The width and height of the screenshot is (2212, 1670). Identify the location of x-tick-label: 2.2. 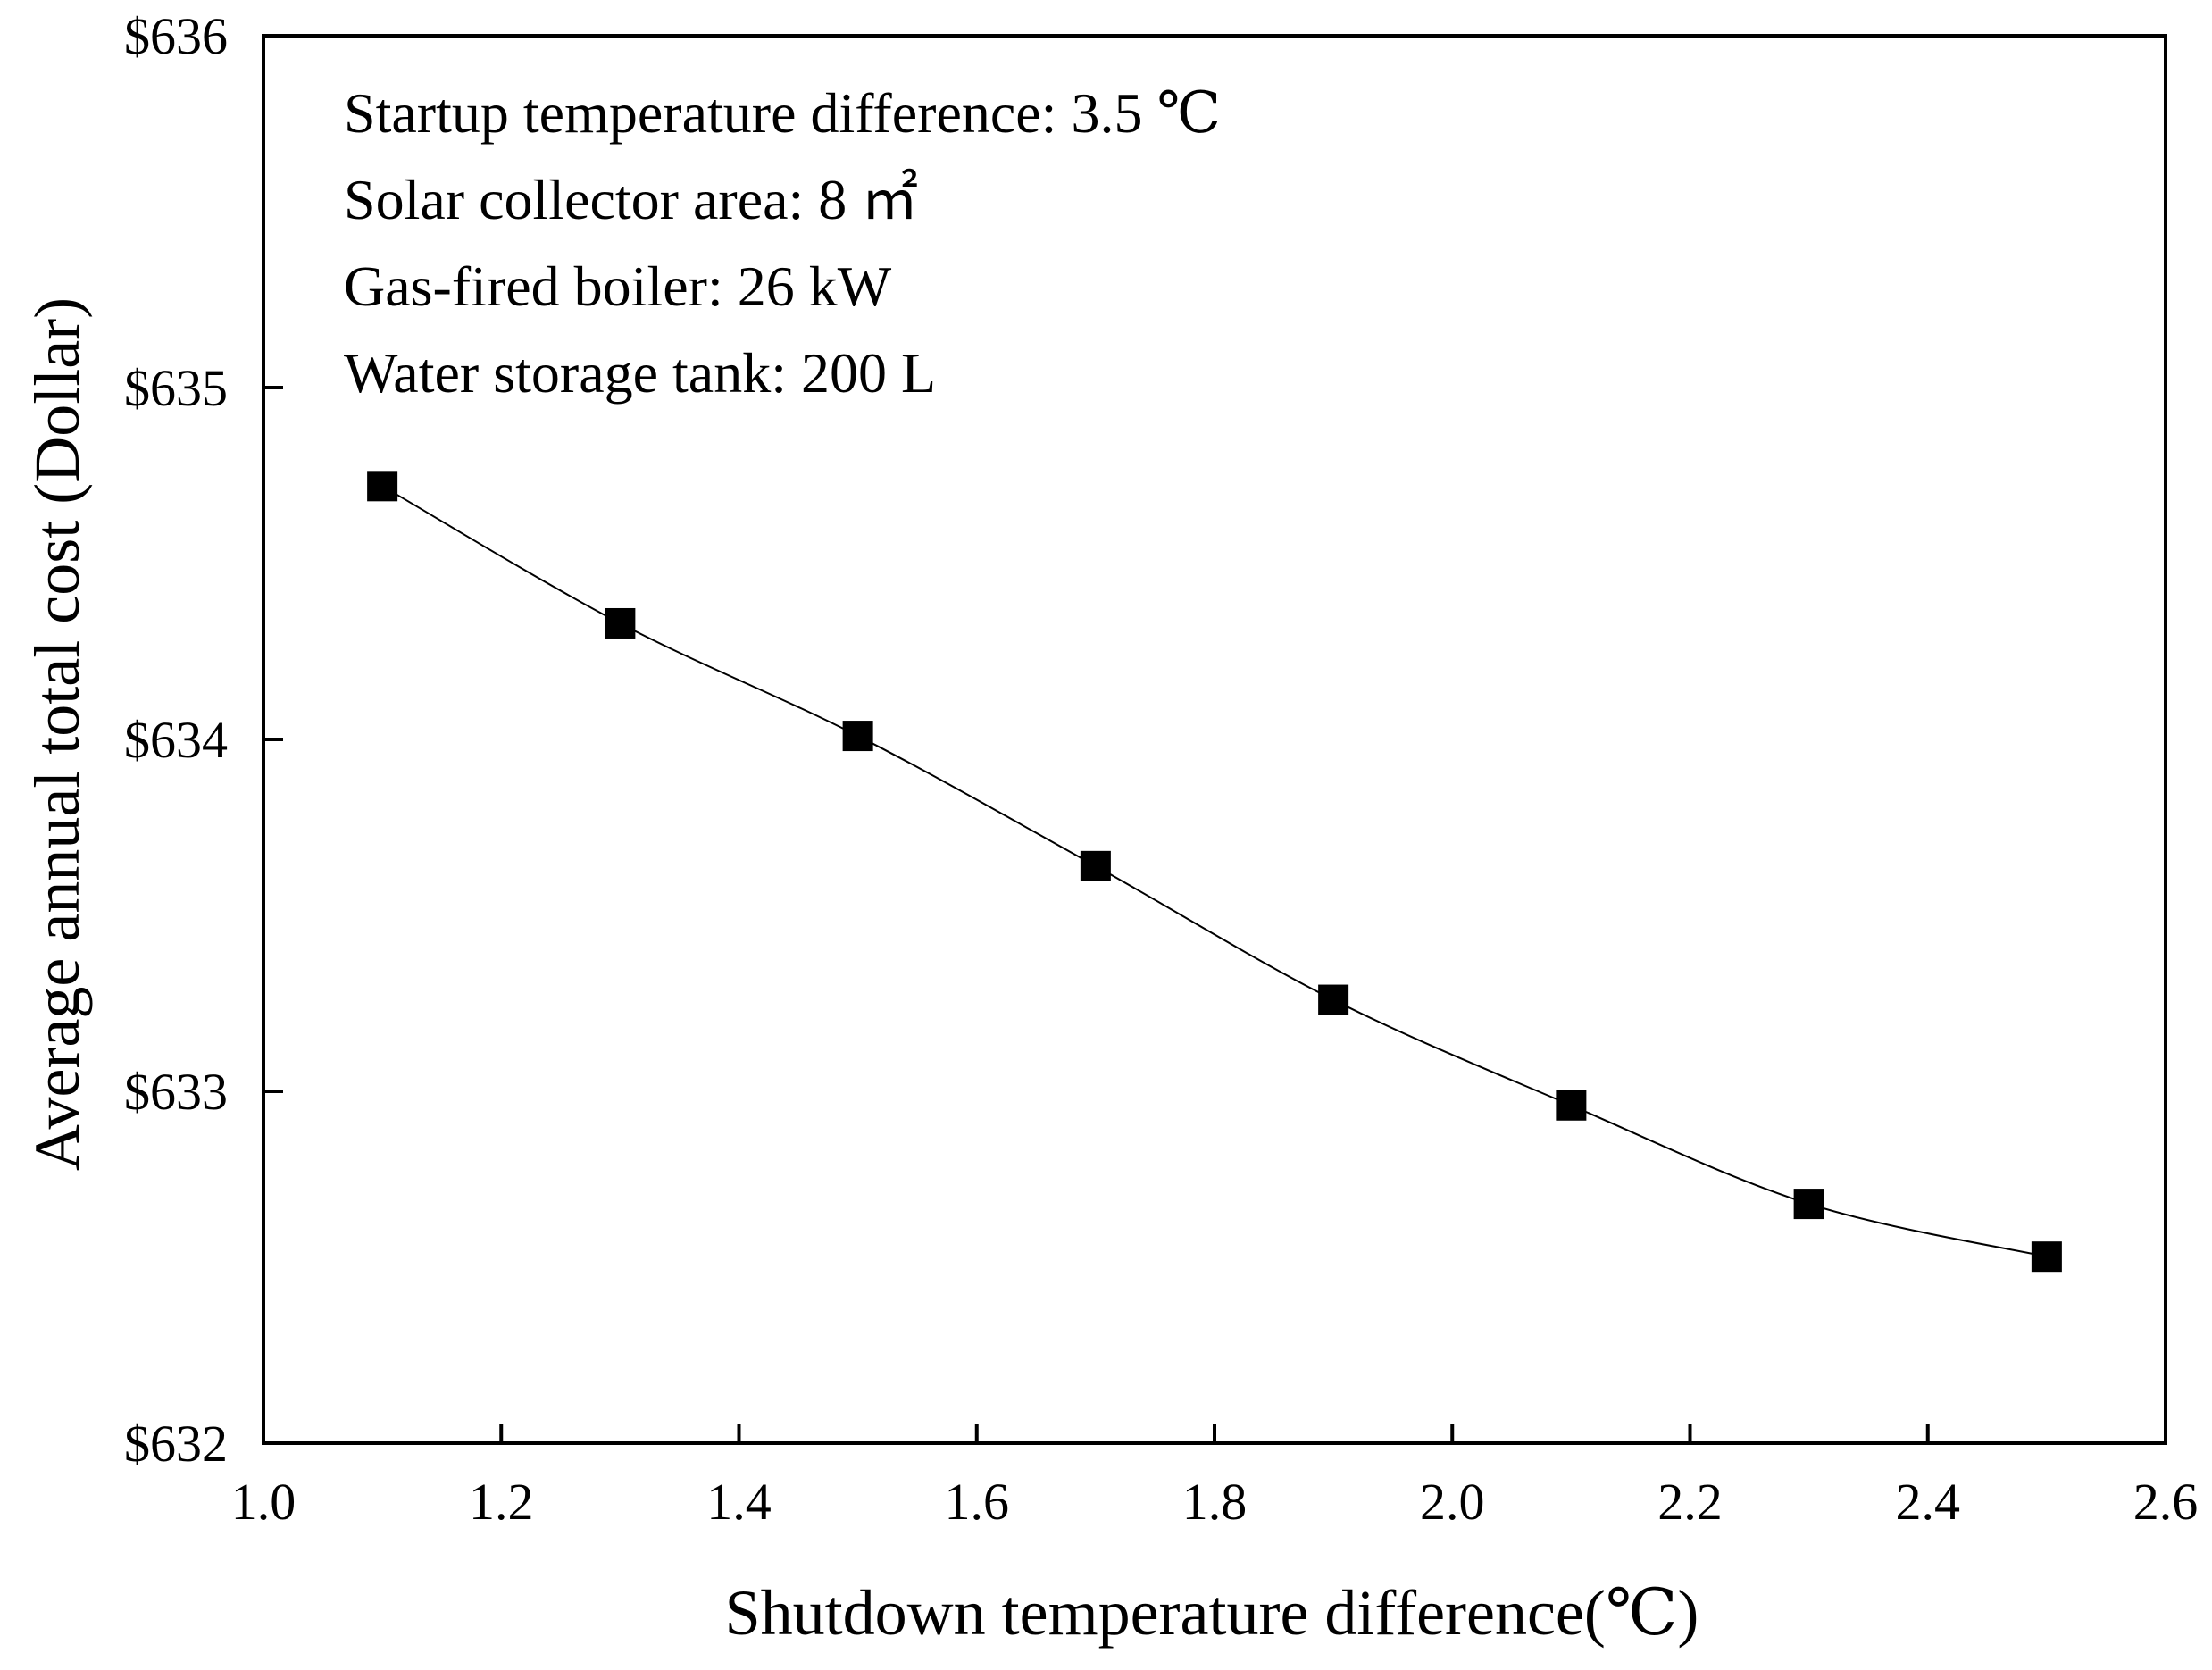
(1690, 1502).